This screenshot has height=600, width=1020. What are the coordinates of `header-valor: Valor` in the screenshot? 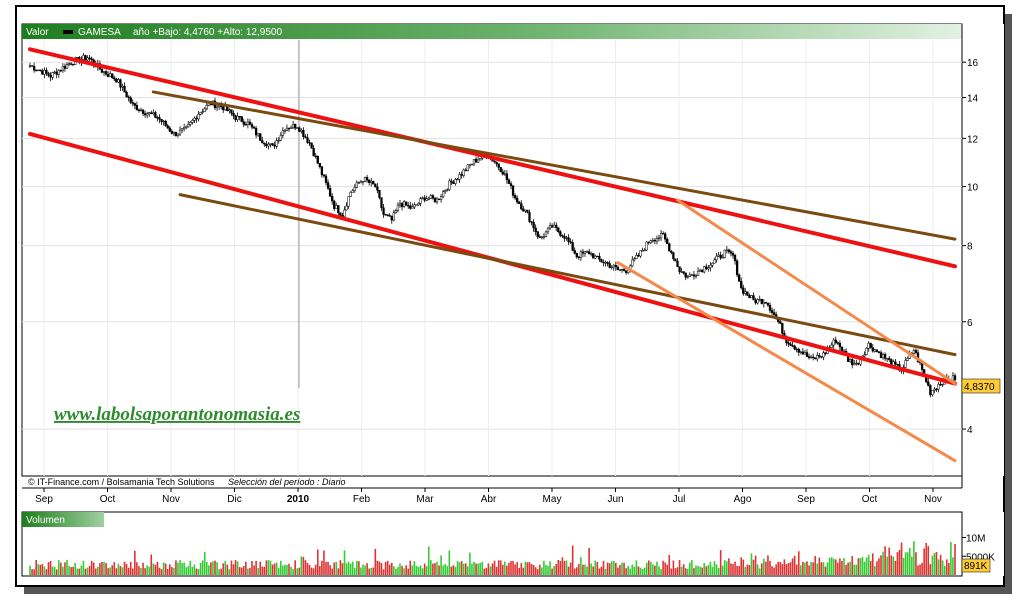 It's located at (37, 32).